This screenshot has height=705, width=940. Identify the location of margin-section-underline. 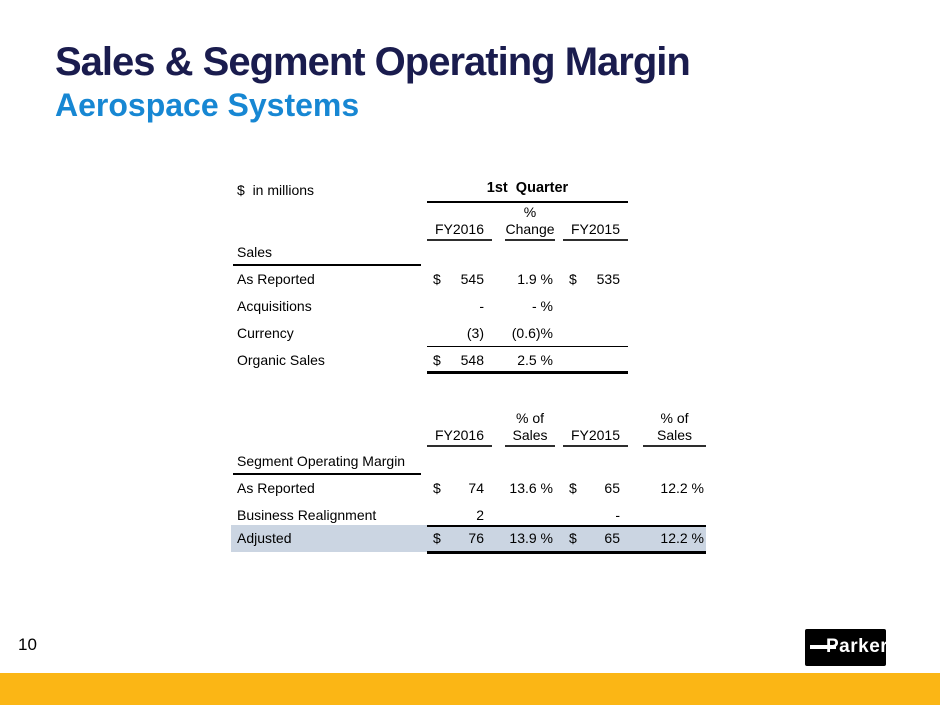
(327, 474).